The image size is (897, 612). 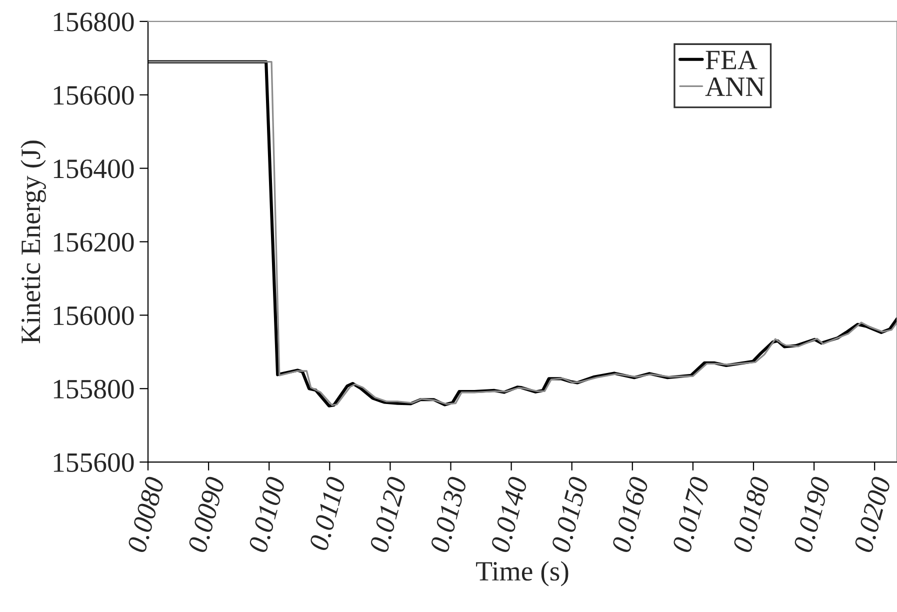 I want to click on y-tick-label: 156000, so click(x=94, y=316).